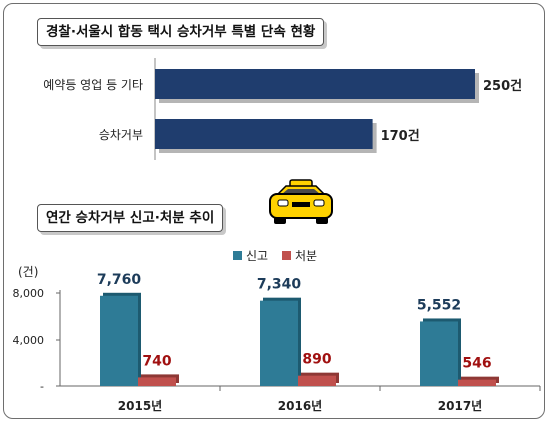 Image resolution: width=550 pixels, height=424 pixels. Describe the element at coordinates (317, 380) in the screenshot. I see `action-bar-2016년` at that location.